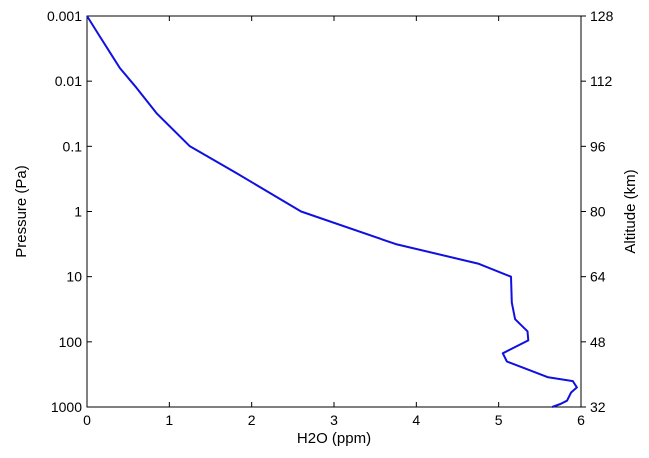  I want to click on y-tick-label: 1, so click(78, 212).